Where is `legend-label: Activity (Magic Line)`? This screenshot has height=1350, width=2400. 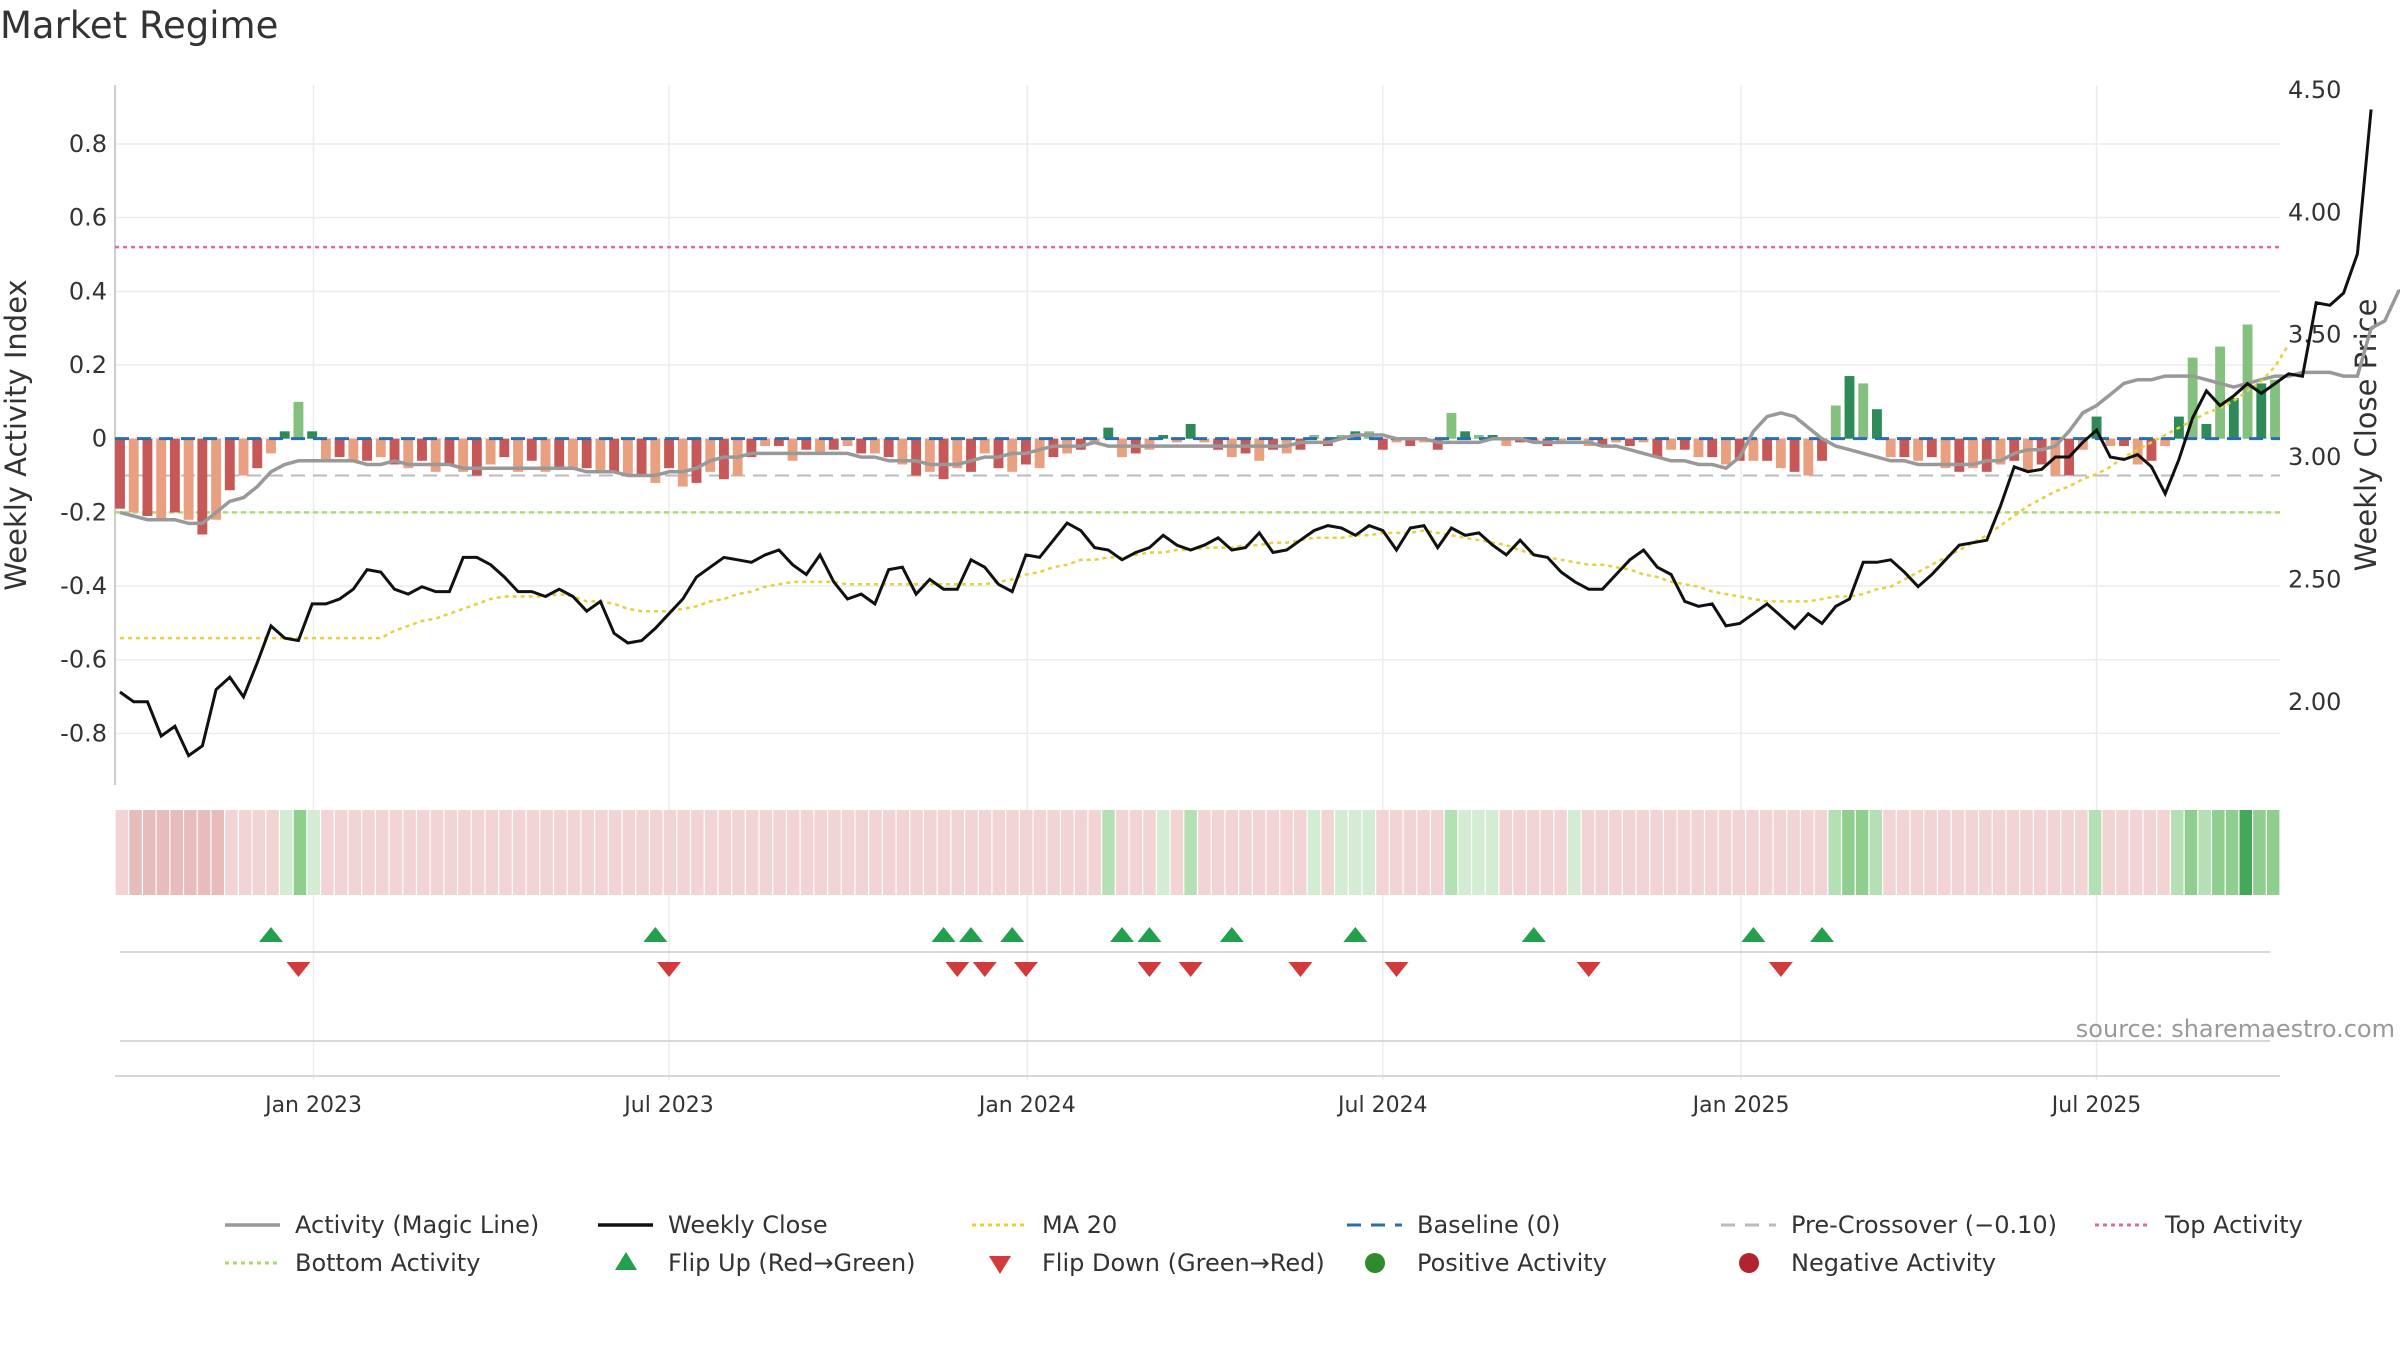
legend-label: Activity (Magic Line) is located at coordinates (417, 1225).